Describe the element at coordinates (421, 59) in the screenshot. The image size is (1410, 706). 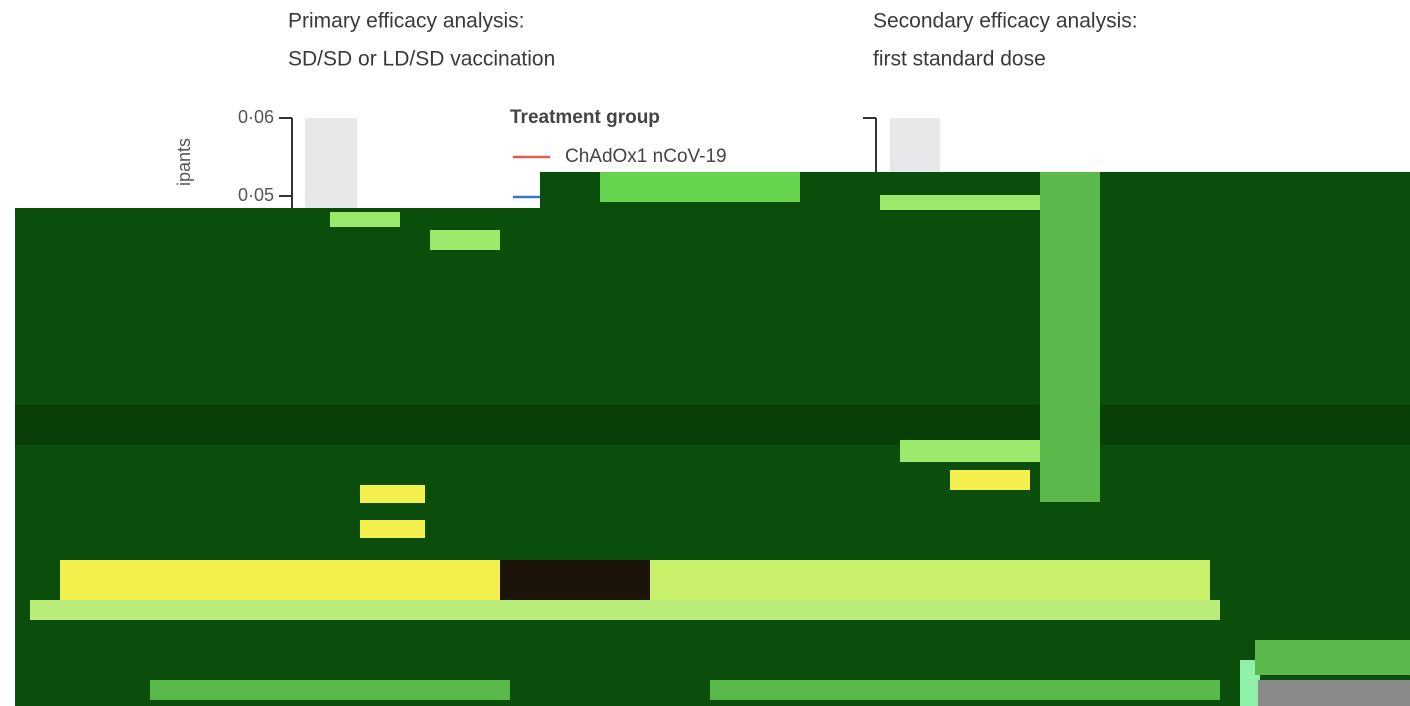
I see `panel-title: SD/SD or LD/SD vaccination` at that location.